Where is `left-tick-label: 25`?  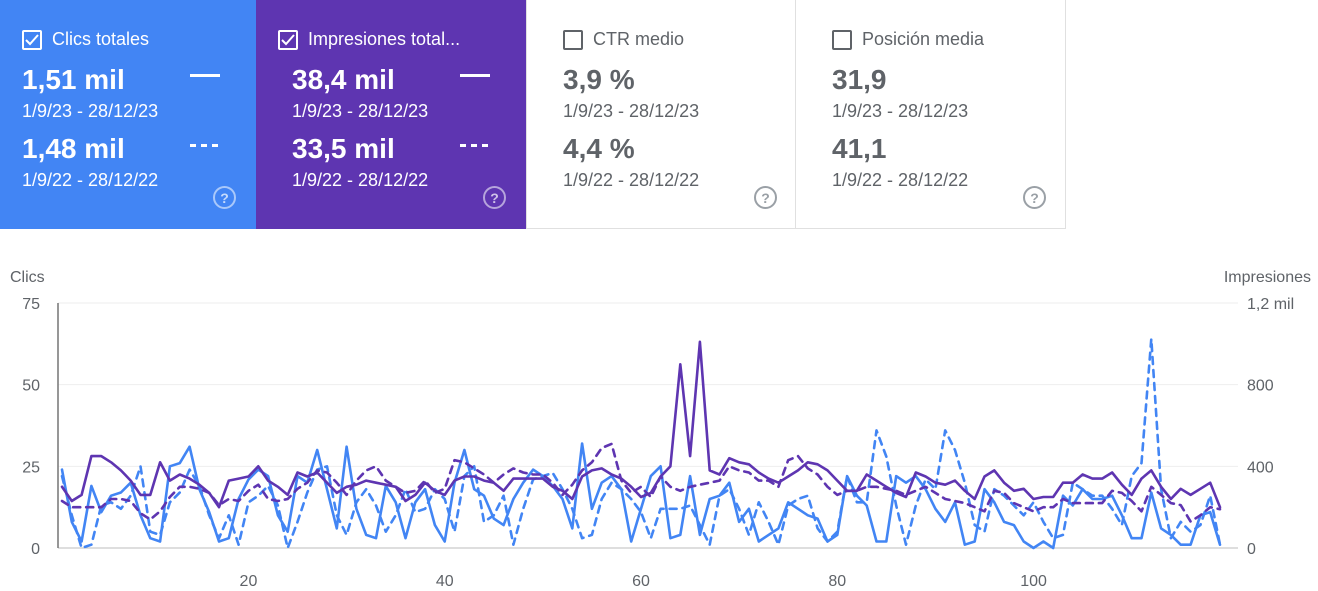
left-tick-label: 25 is located at coordinates (31, 467).